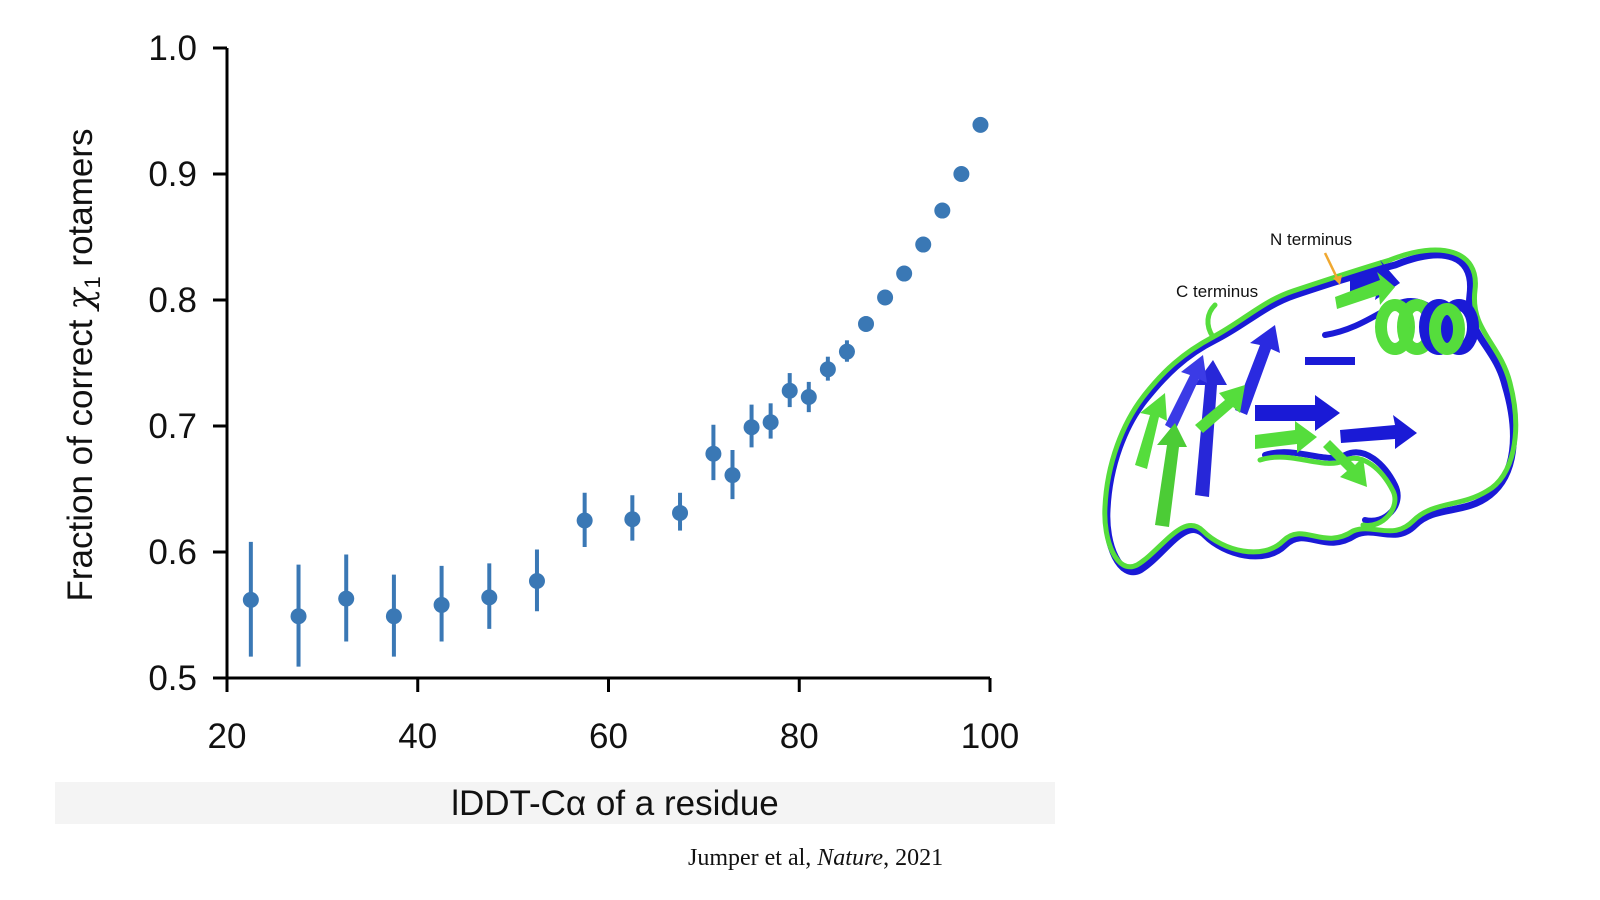  What do you see at coordinates (172, 174) in the screenshot?
I see `y-tick-label: 0.9` at bounding box center [172, 174].